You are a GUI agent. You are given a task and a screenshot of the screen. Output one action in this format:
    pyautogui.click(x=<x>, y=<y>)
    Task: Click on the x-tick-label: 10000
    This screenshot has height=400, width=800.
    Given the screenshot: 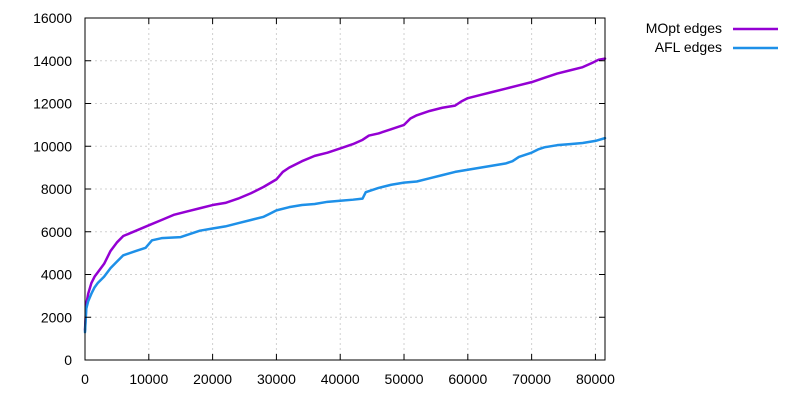 What is the action you would take?
    pyautogui.click(x=148, y=379)
    